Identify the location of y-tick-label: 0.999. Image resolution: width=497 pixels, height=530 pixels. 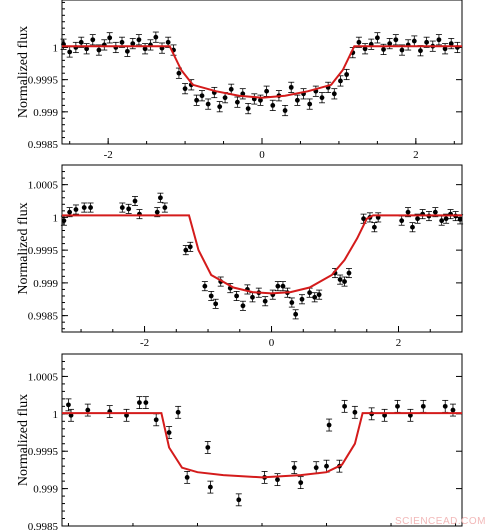
(45, 490).